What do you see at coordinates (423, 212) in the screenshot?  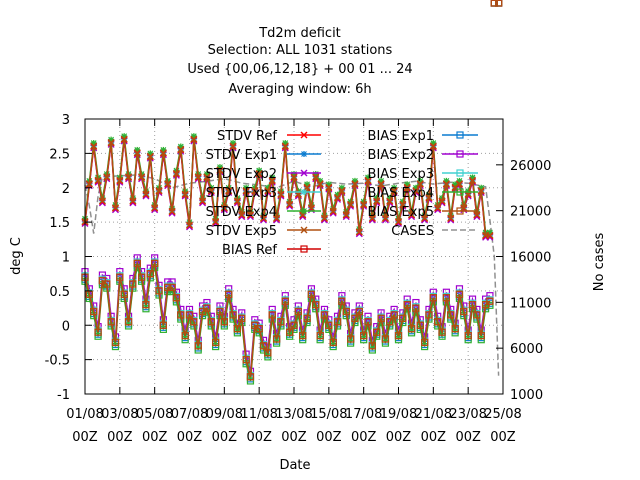 I see `legend-item: BIAS Exp5` at bounding box center [423, 212].